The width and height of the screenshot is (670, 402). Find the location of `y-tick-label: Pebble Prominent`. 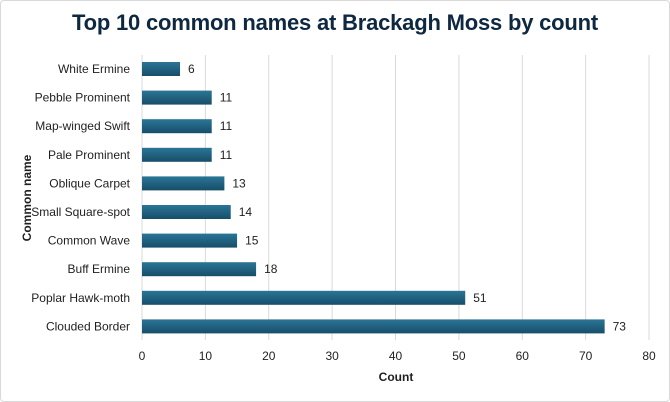

y-tick-label: Pebble Prominent is located at coordinates (83, 98).